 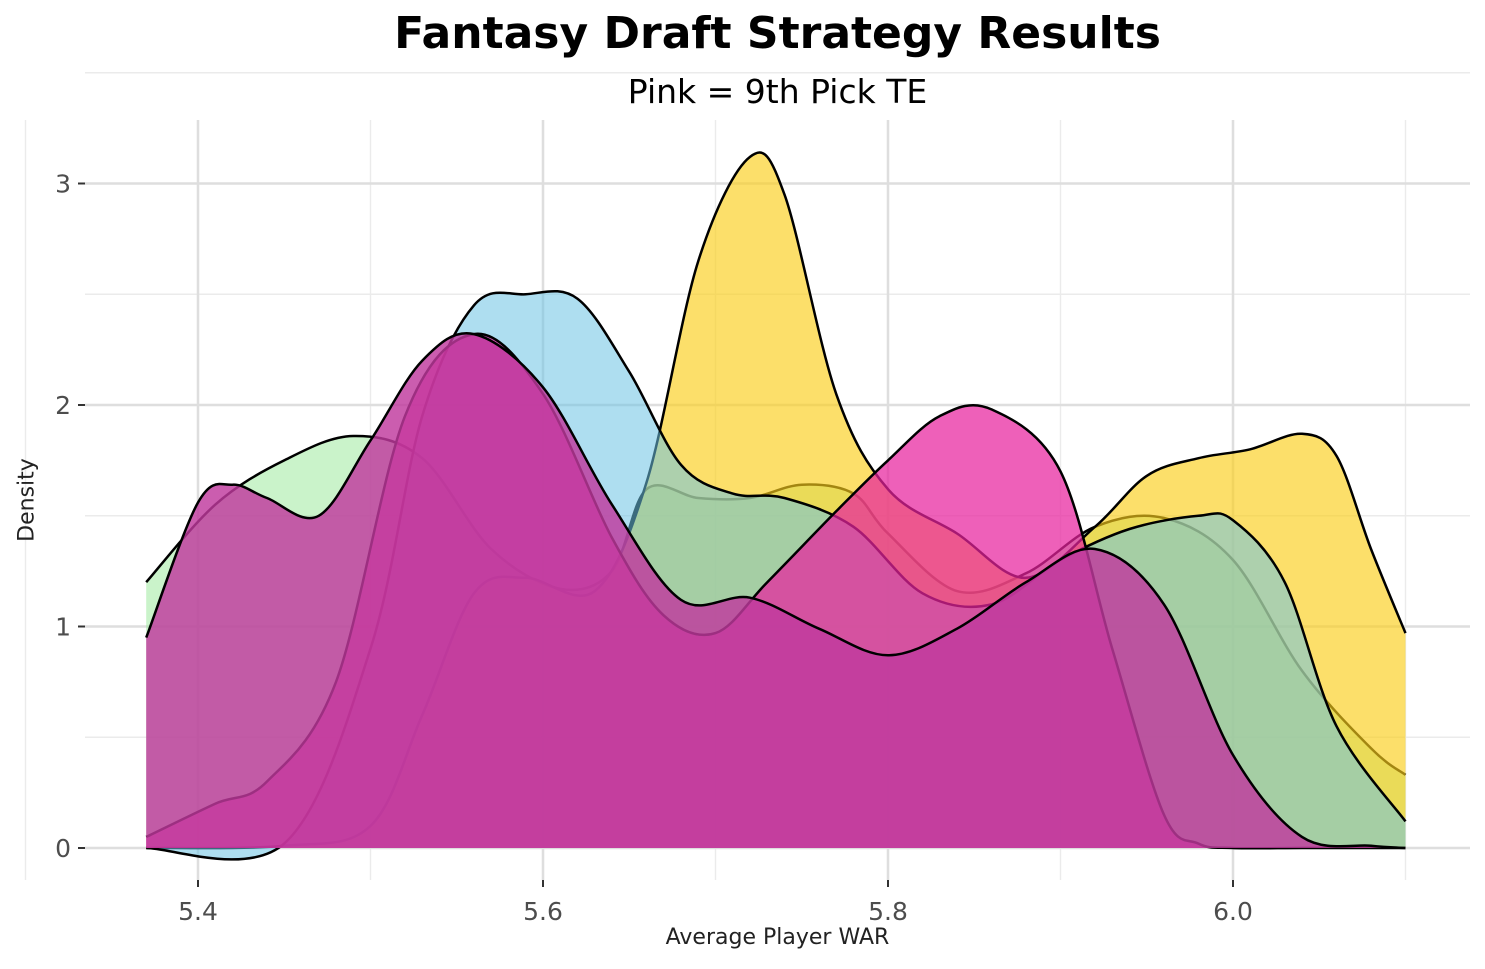 I want to click on x-tick-label: 6.0, so click(x=1233, y=911).